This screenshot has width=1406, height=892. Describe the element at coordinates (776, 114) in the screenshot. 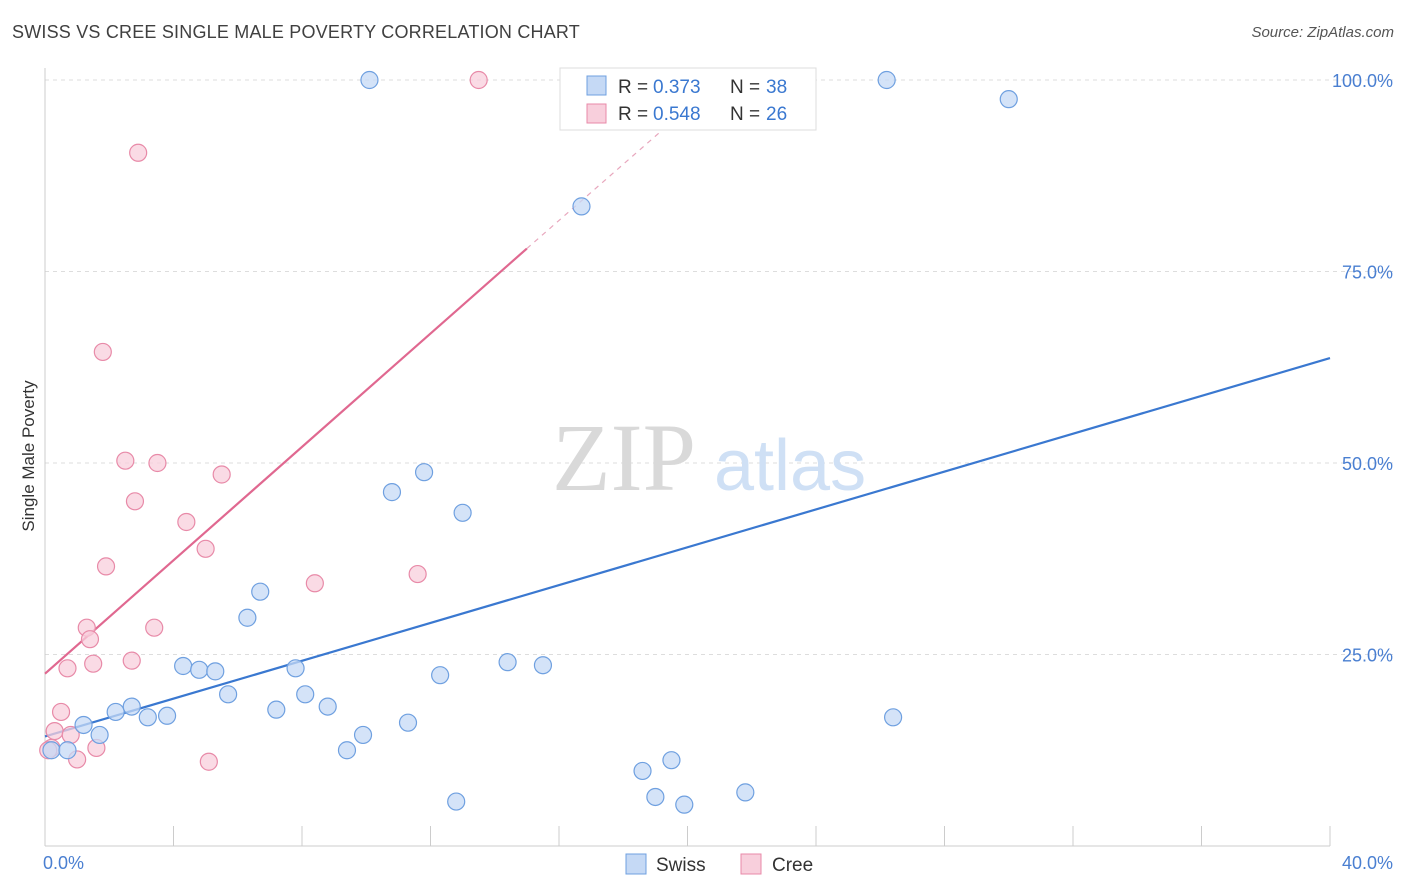

I see `cree-n-value: 26` at that location.